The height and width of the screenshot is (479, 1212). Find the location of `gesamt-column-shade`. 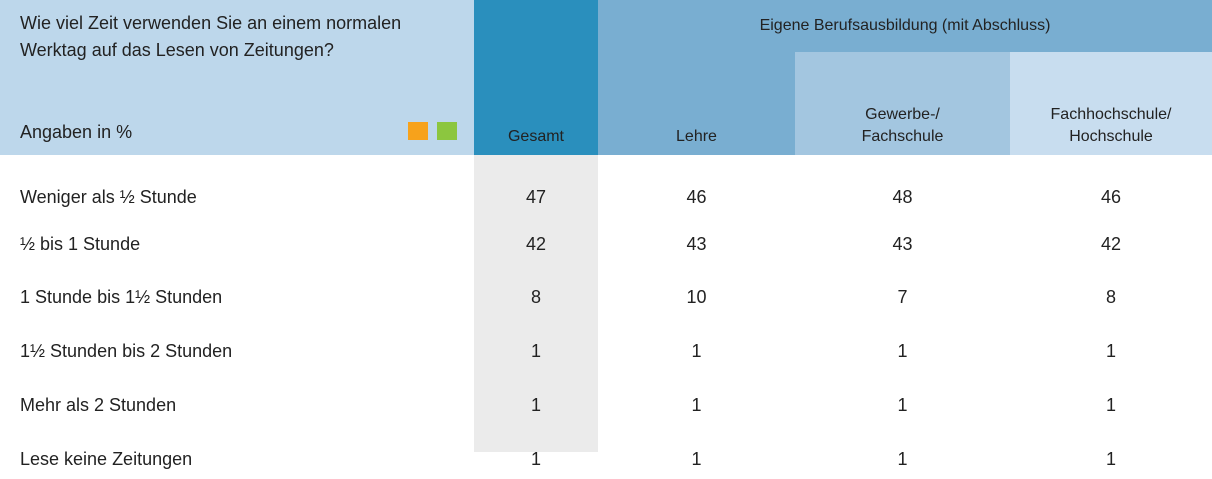

gesamt-column-shade is located at coordinates (536, 303).